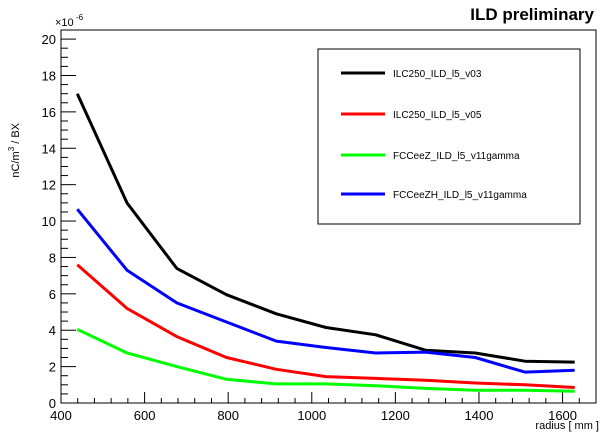 The image size is (608, 437). I want to click on x-tick-label: 1000, so click(311, 415).